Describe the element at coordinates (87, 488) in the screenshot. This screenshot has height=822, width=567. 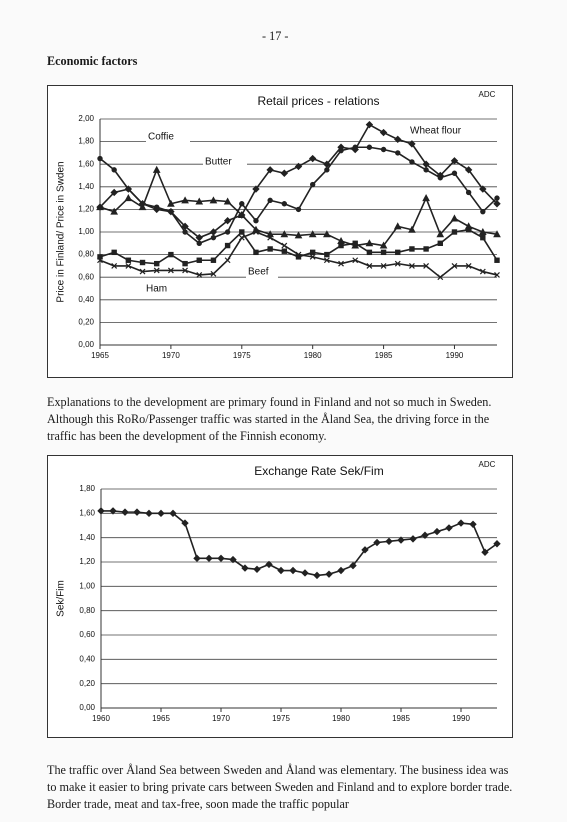
I see `y-tick-label: 1,80` at that location.